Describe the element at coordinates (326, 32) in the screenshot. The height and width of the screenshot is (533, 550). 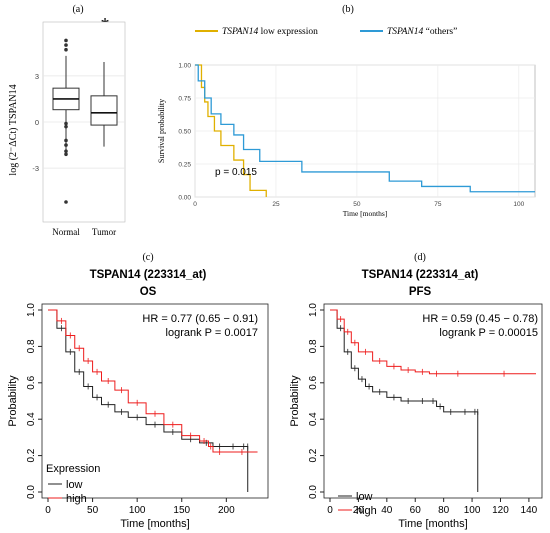
I see `legend: TSPAN14 low expression TSPAN14 “others”` at that location.